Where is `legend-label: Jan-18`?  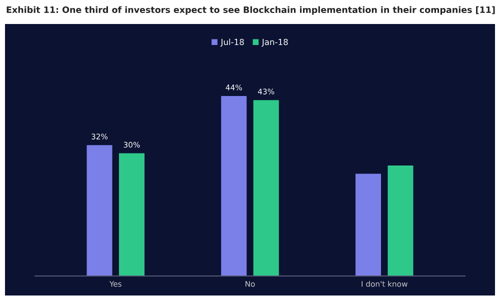 legend-label: Jan-18 is located at coordinates (275, 42).